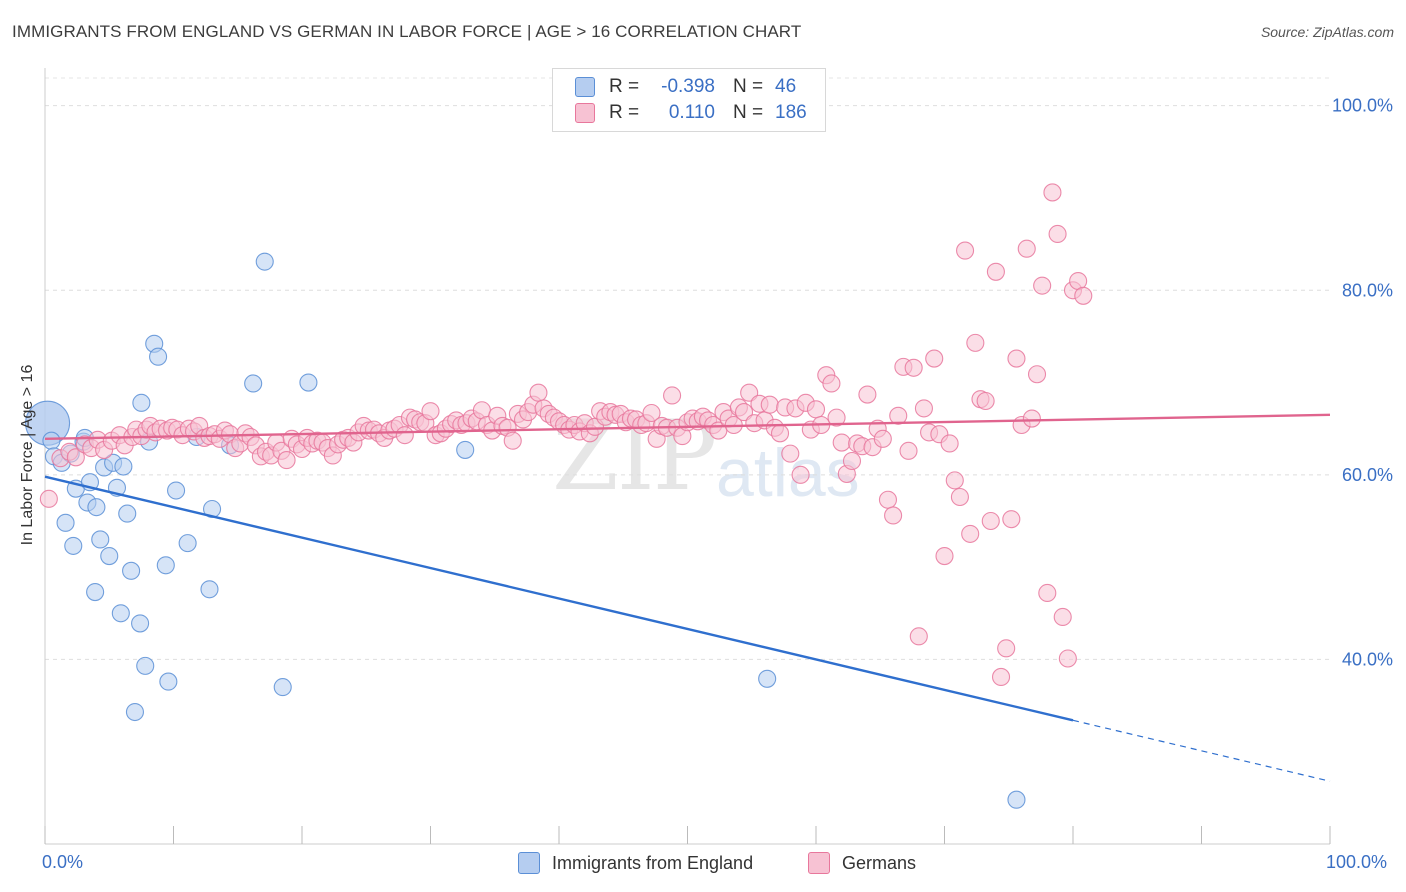  I want to click on series-legend: Immigrants from England Germans, so click(703, 865).